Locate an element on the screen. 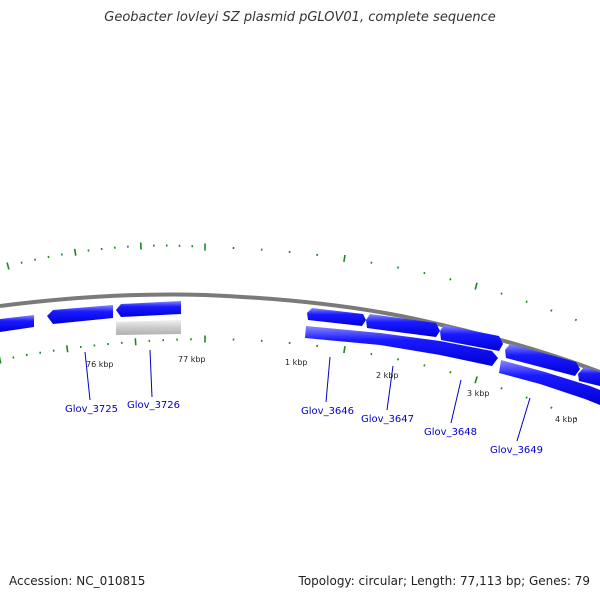  kbp-label: 76 kbp is located at coordinates (100, 364).